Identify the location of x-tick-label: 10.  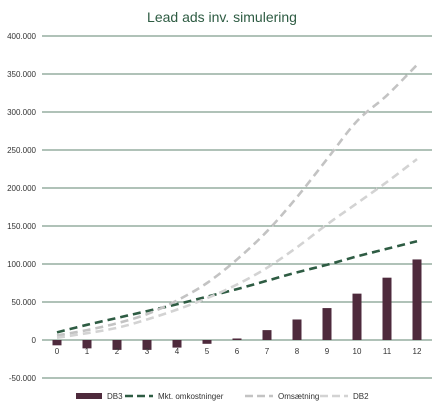
(357, 351).